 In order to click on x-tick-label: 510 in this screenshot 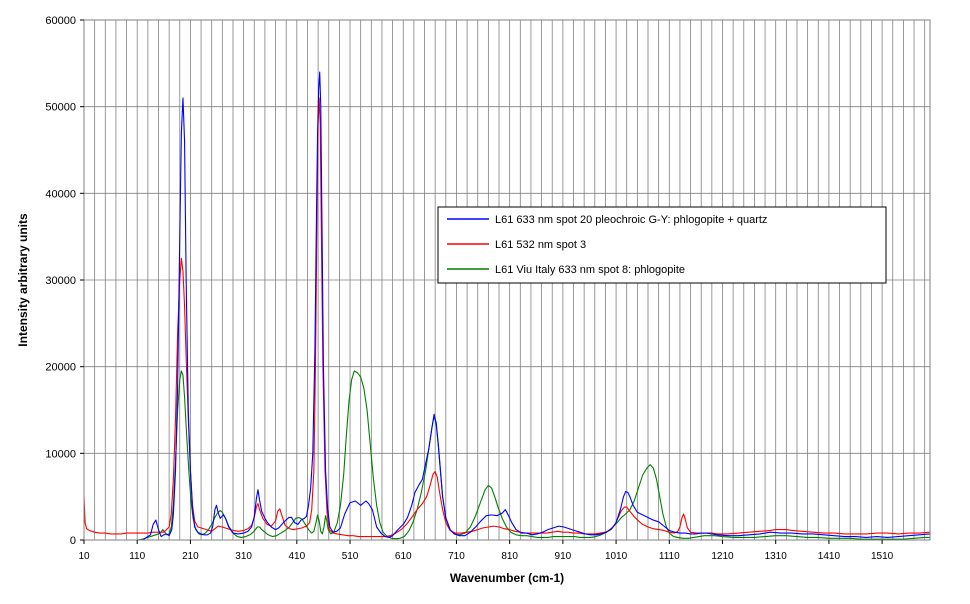, I will do `click(350, 556)`.